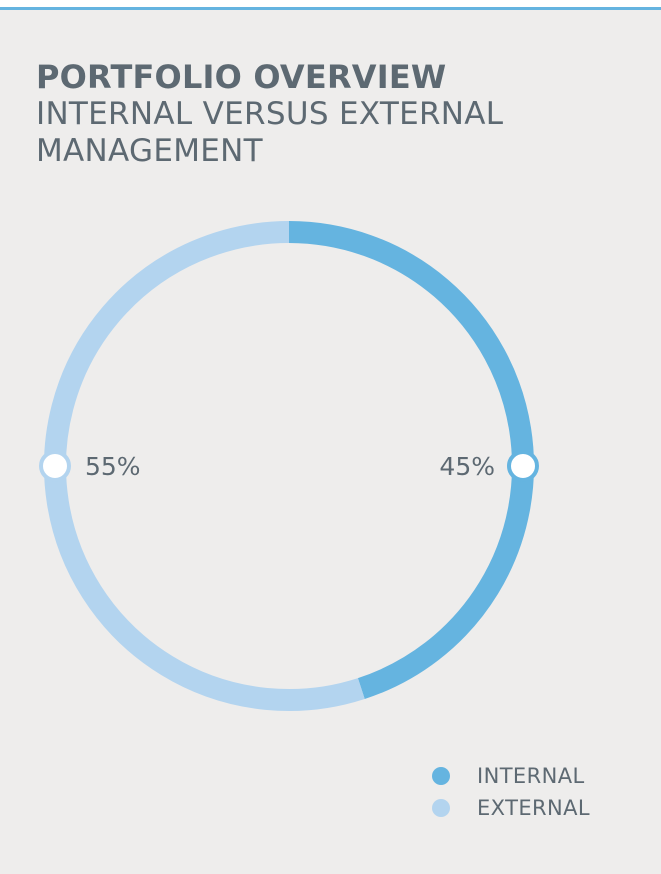  Describe the element at coordinates (441, 808) in the screenshot. I see `legend-swatch-external` at that location.